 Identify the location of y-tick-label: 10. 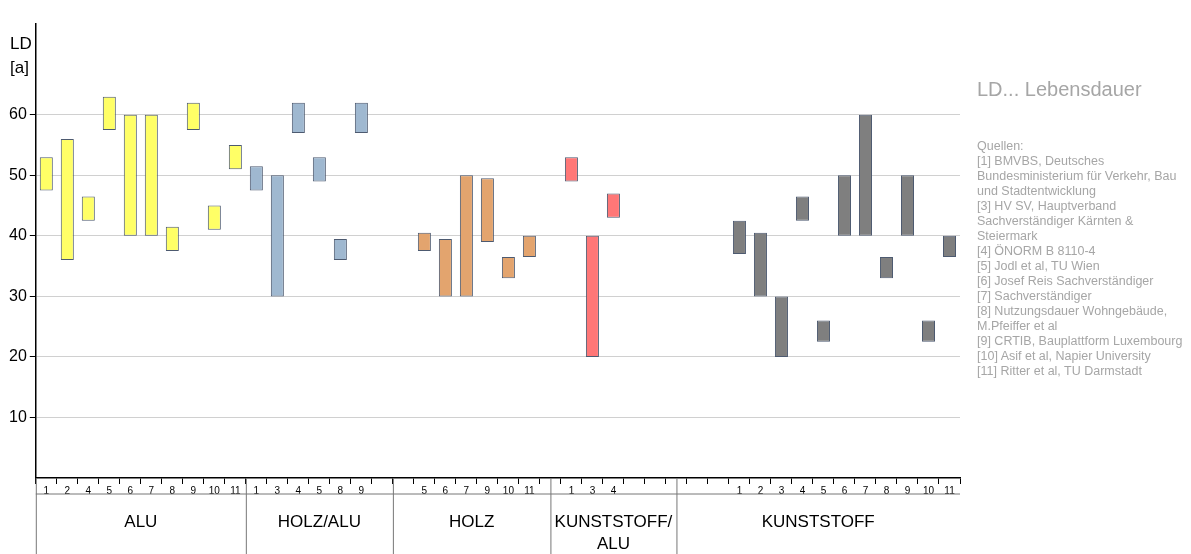
(18, 416).